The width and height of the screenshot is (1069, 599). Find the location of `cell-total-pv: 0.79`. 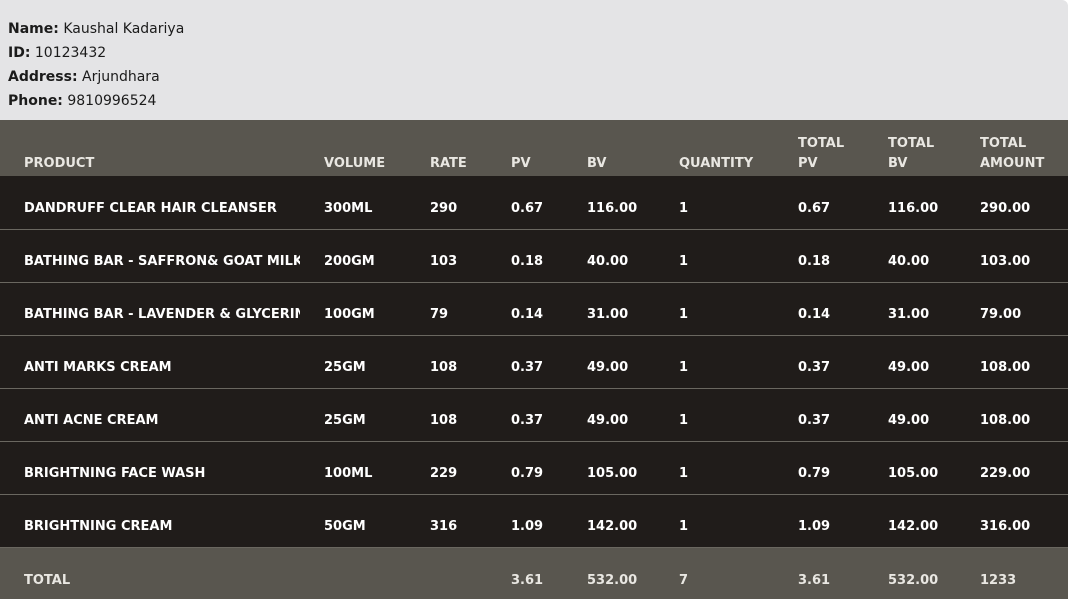

cell-total-pv: 0.79 is located at coordinates (814, 473).